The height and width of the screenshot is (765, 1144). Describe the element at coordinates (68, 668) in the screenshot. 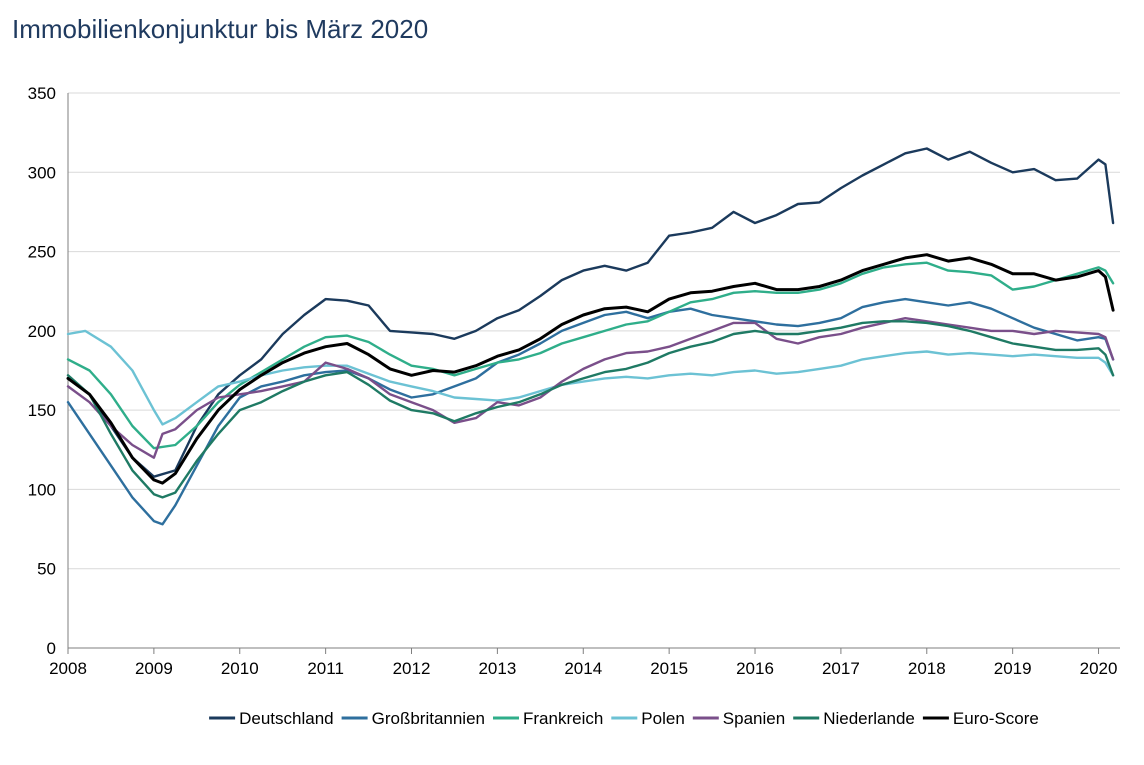

I see `x-tick-label: 2008` at that location.